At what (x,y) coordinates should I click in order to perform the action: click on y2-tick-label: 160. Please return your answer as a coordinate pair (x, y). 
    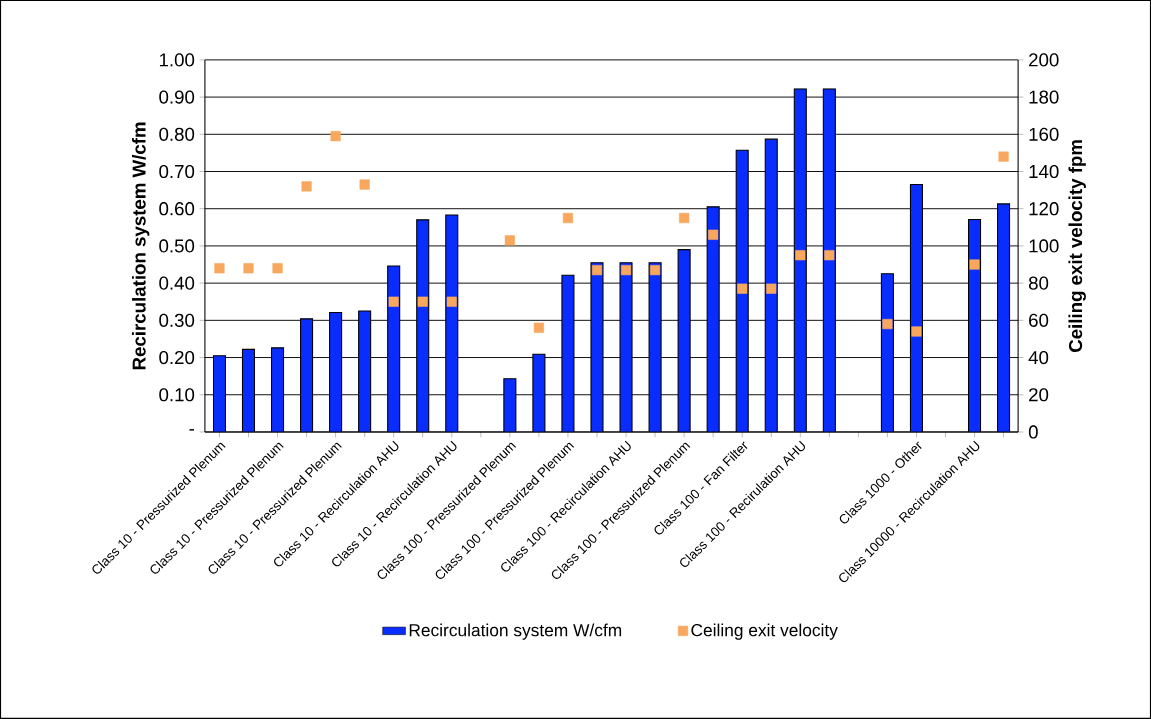
    Looking at the image, I should click on (1044, 134).